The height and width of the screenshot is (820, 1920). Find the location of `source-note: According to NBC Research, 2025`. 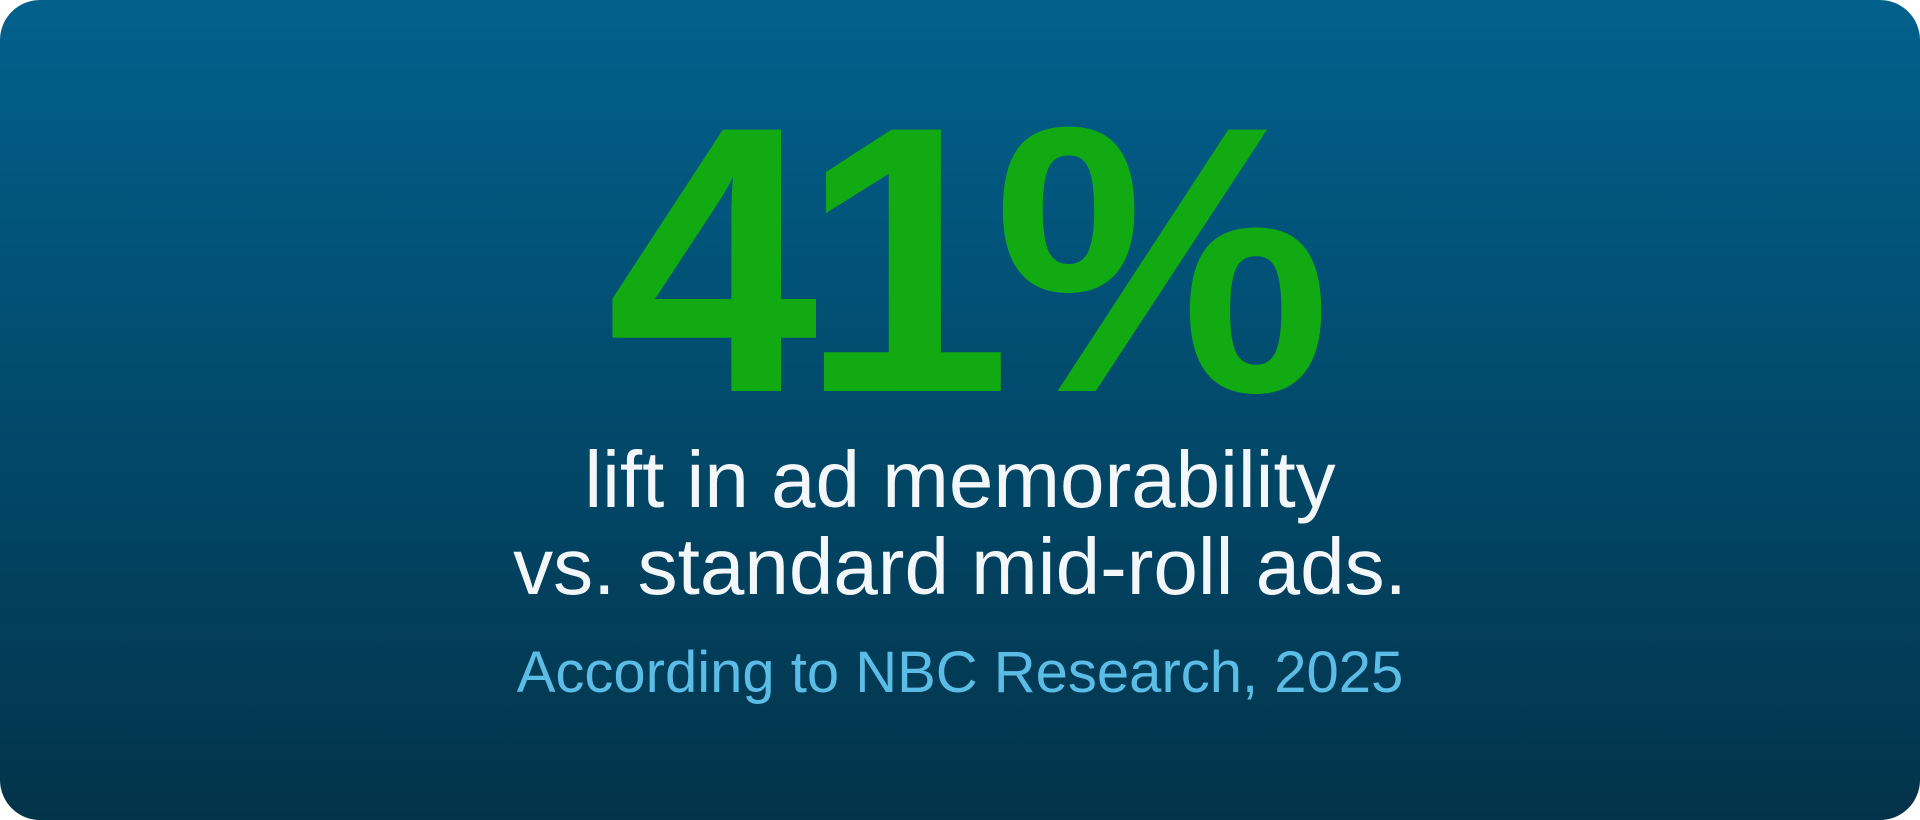

source-note: According to NBC Research, 2025 is located at coordinates (960, 672).